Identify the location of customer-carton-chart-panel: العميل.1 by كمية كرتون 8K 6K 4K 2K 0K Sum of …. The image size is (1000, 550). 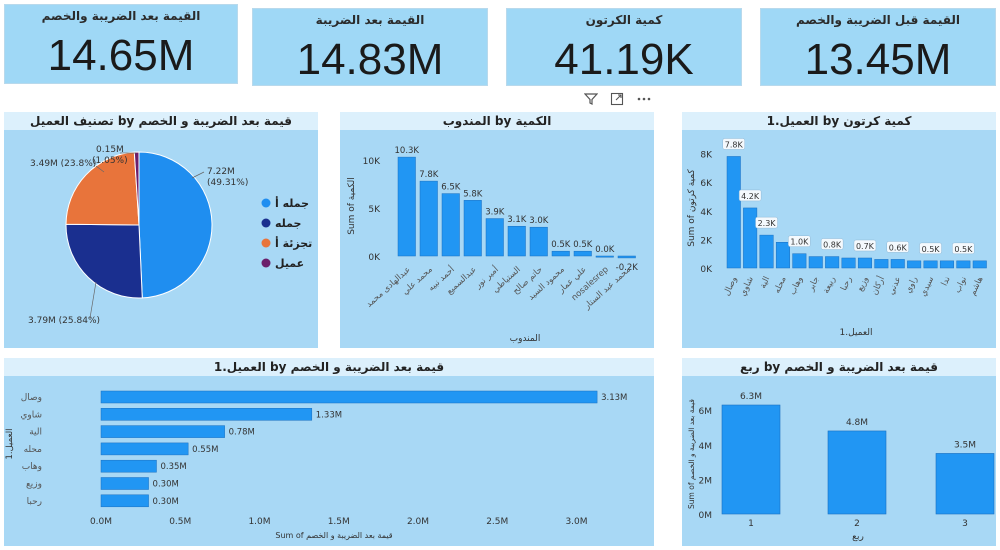
(839, 230).